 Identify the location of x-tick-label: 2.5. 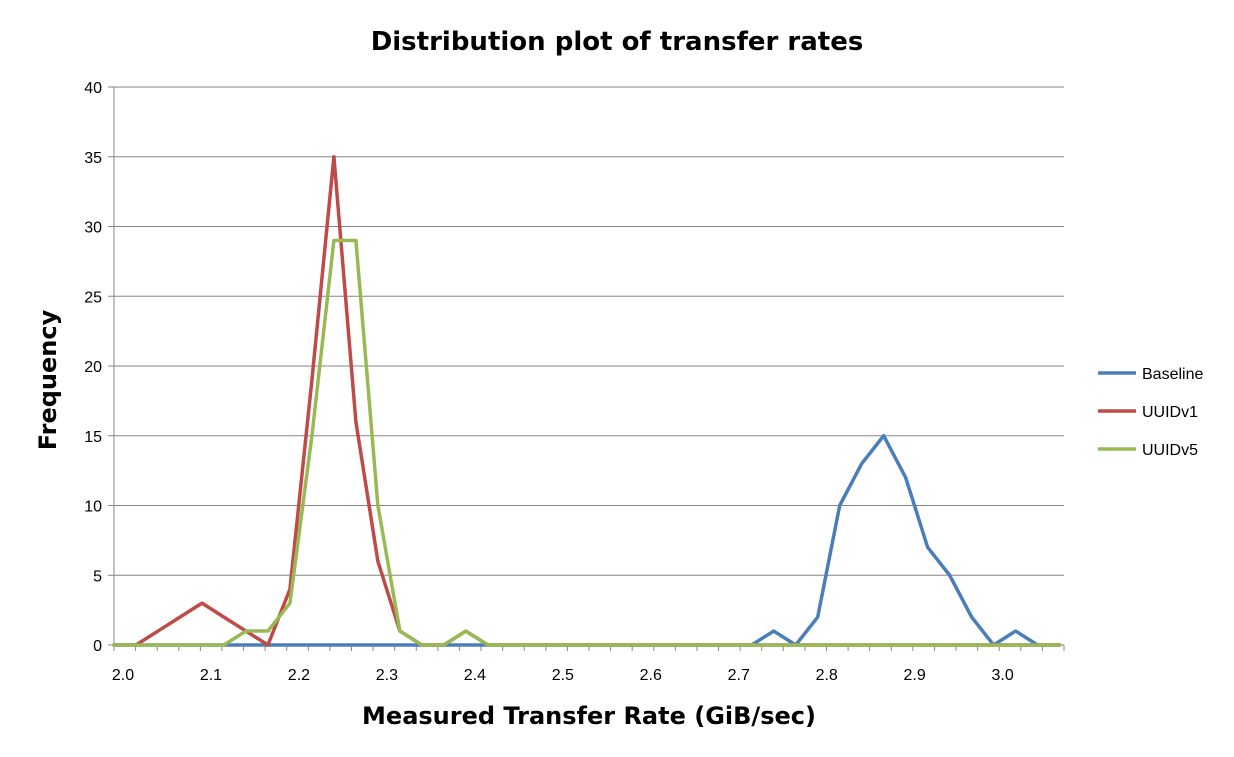
(563, 675).